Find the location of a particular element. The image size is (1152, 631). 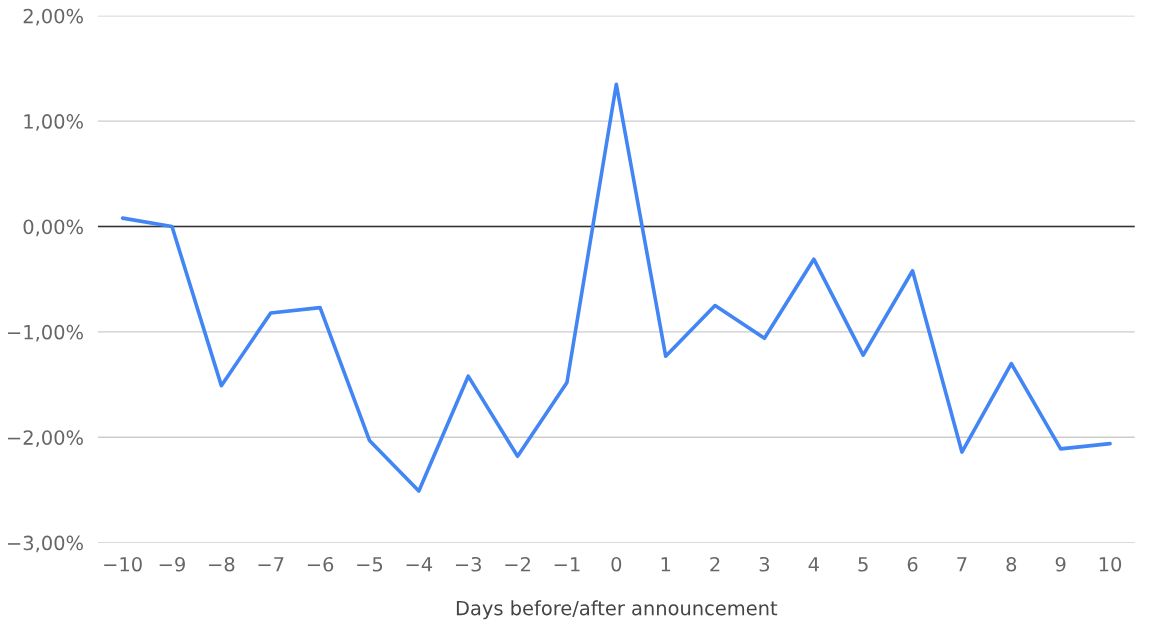

x-tick-label: −10 is located at coordinates (123, 564).